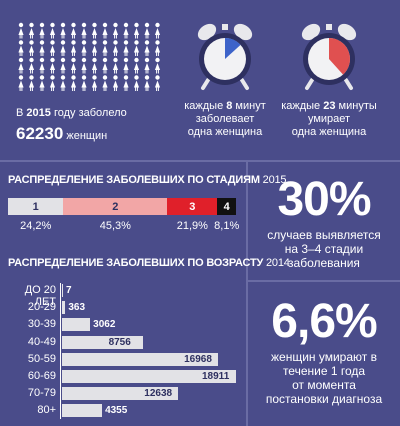 Image resolution: width=400 pixels, height=426 pixels. What do you see at coordinates (147, 180) in the screenshot?
I see `stages-chart-title: РАСПРЕДЕЛЕНИЕ ЗАБОЛЕВШИХ ПО СТАДИЯМ 2015` at bounding box center [147, 180].